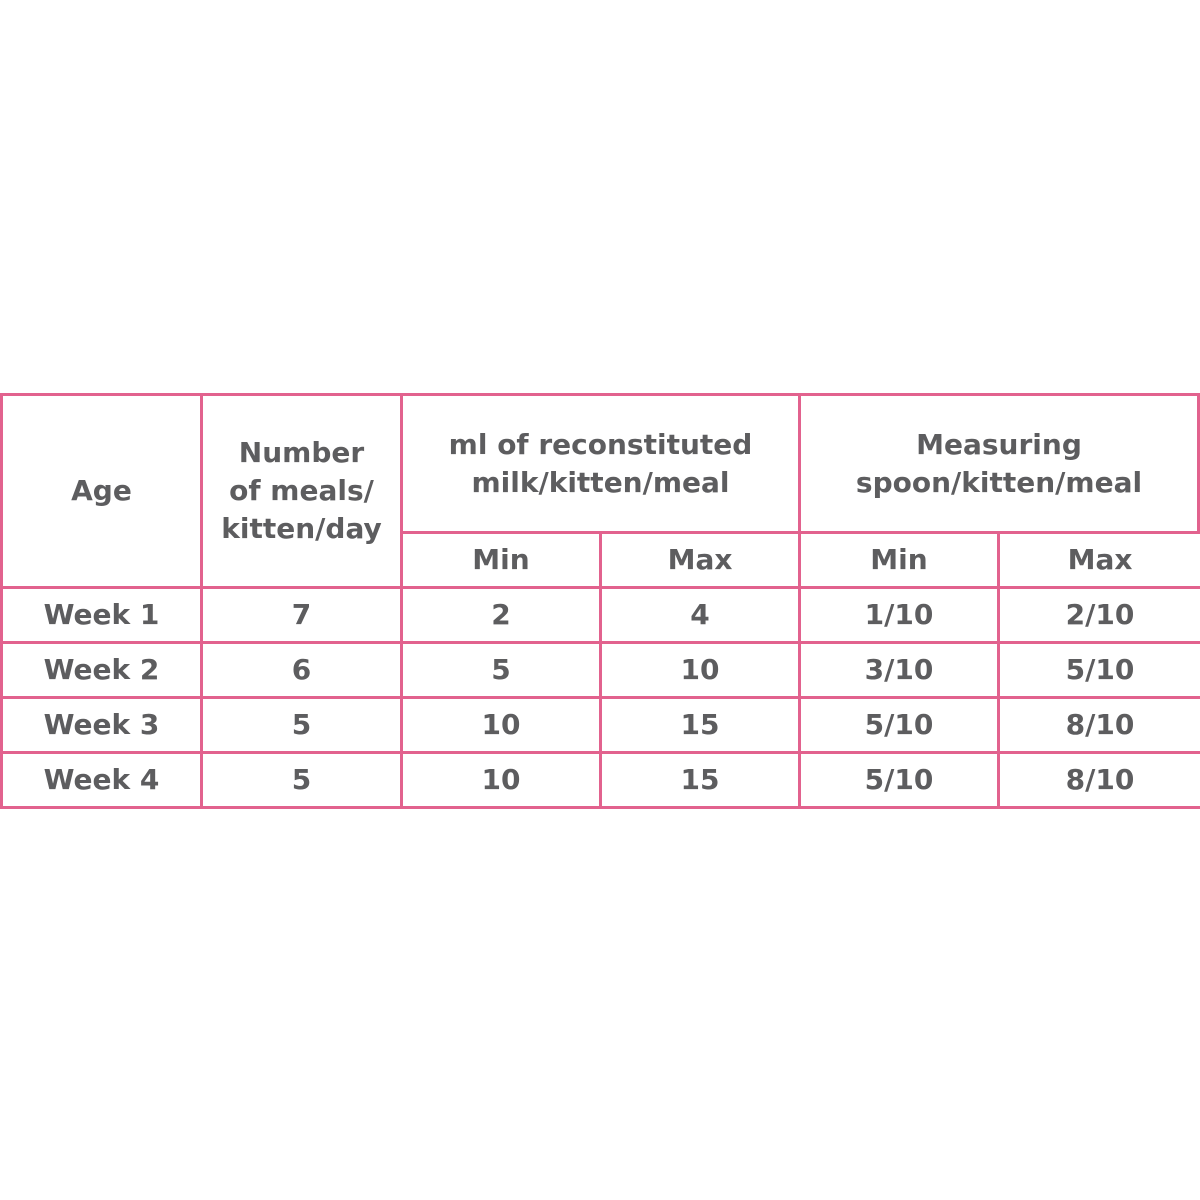  I want to click on row-label-text: Week 1, so click(101, 614).